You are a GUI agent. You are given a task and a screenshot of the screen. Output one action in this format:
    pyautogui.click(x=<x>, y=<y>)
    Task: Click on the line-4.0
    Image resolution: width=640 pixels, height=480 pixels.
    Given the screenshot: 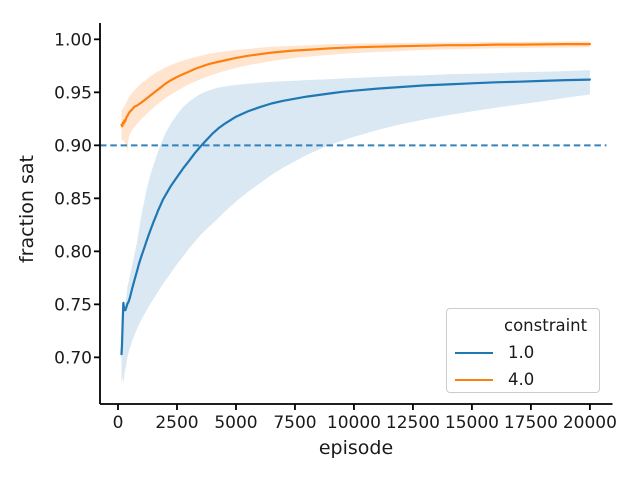 What is the action you would take?
    pyautogui.click(x=355, y=85)
    